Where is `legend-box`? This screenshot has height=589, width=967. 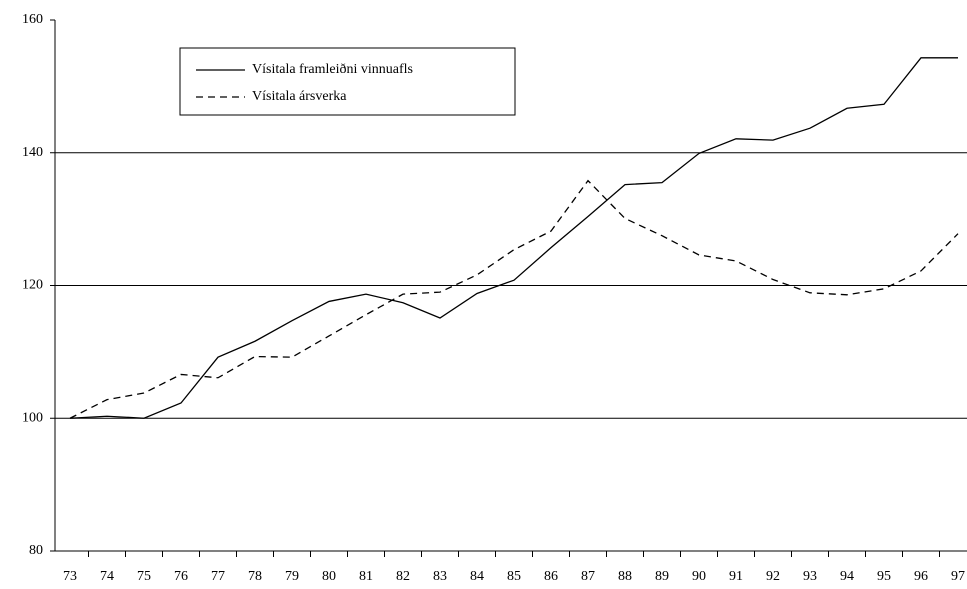 legend-box is located at coordinates (347, 81).